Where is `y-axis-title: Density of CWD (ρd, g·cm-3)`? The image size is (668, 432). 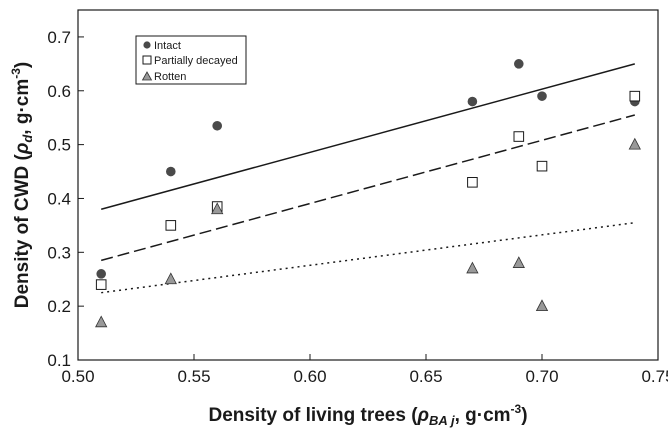 y-axis-title: Density of CWD (ρd, g·cm-3) is located at coordinates (22, 185).